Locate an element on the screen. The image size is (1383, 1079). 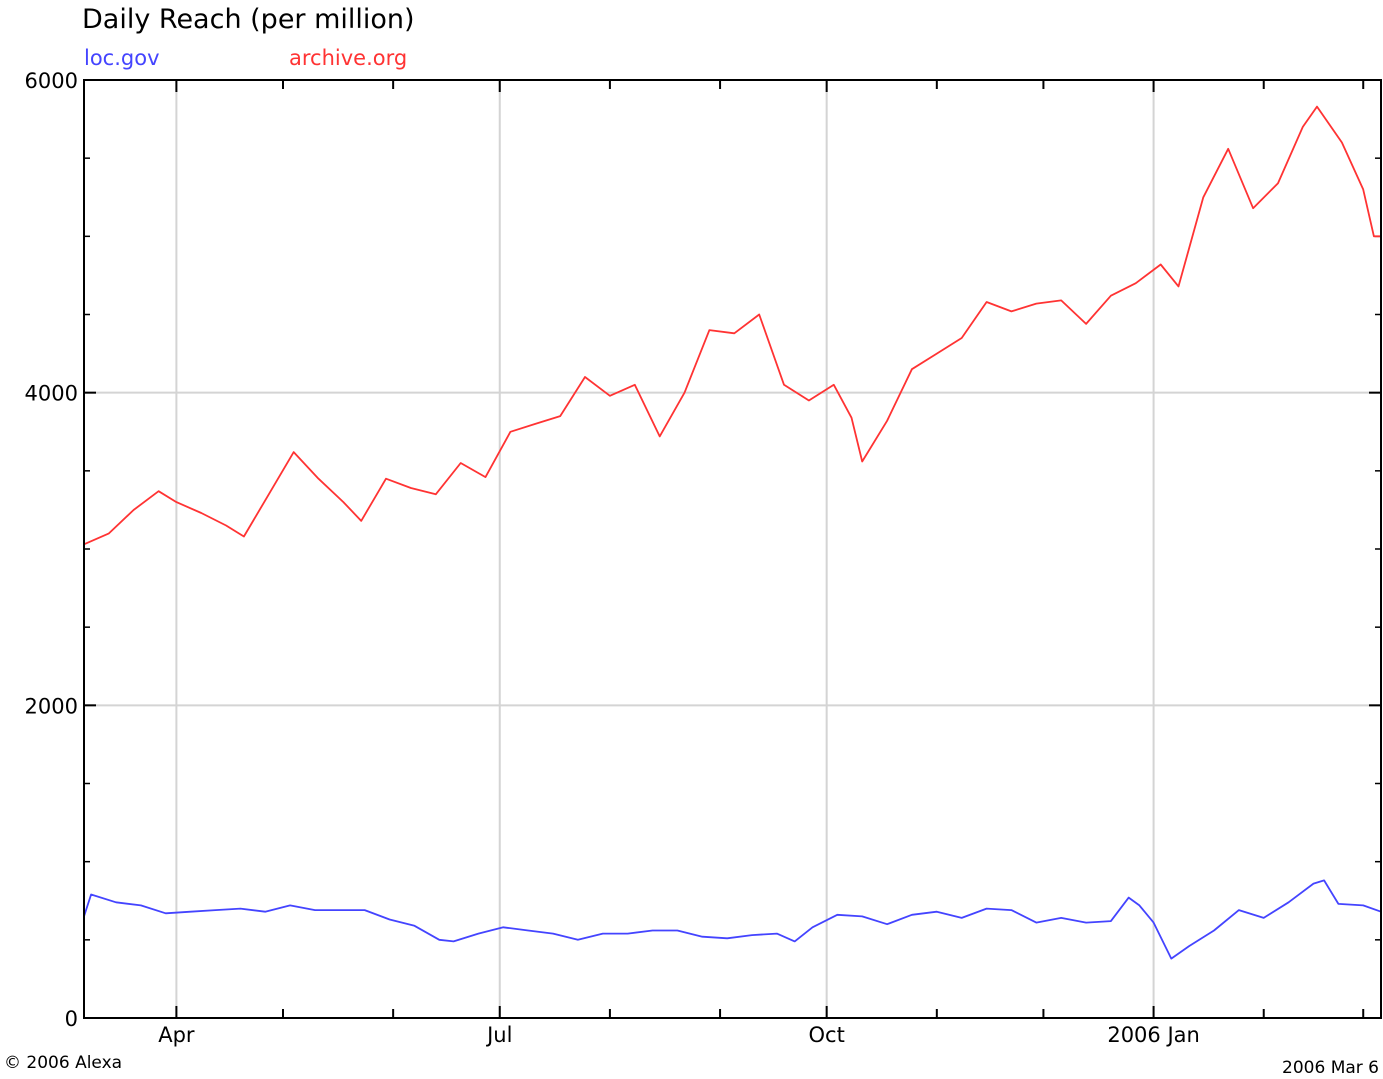
x-tick-label: Apr is located at coordinates (176, 1035).